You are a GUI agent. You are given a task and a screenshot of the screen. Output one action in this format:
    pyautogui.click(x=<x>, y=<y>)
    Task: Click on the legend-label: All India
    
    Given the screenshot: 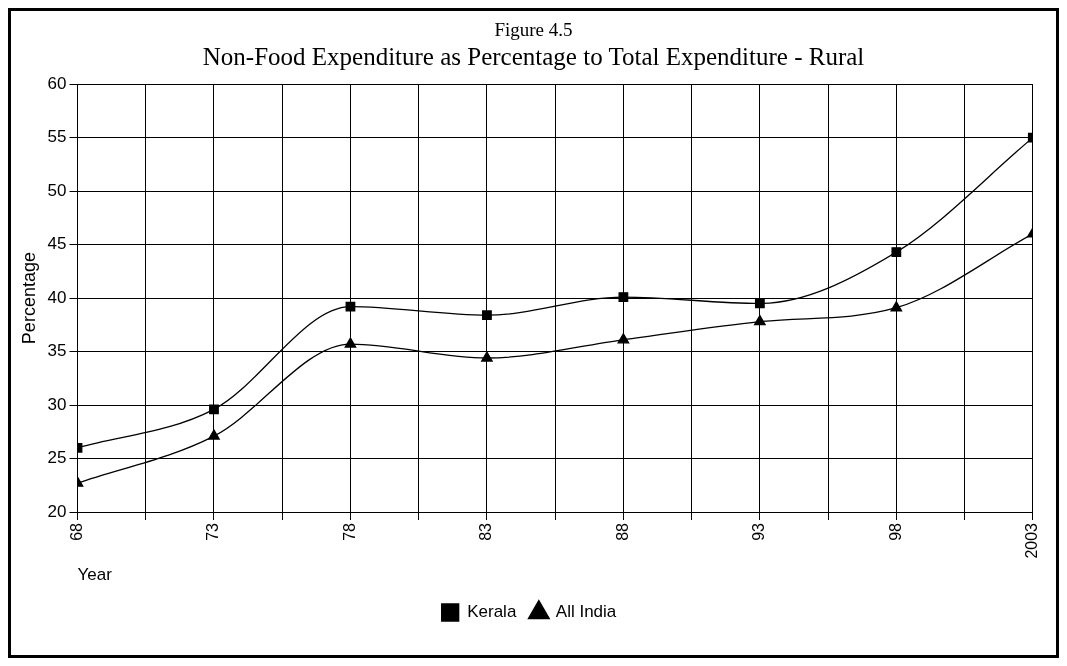 What is the action you would take?
    pyautogui.click(x=586, y=612)
    